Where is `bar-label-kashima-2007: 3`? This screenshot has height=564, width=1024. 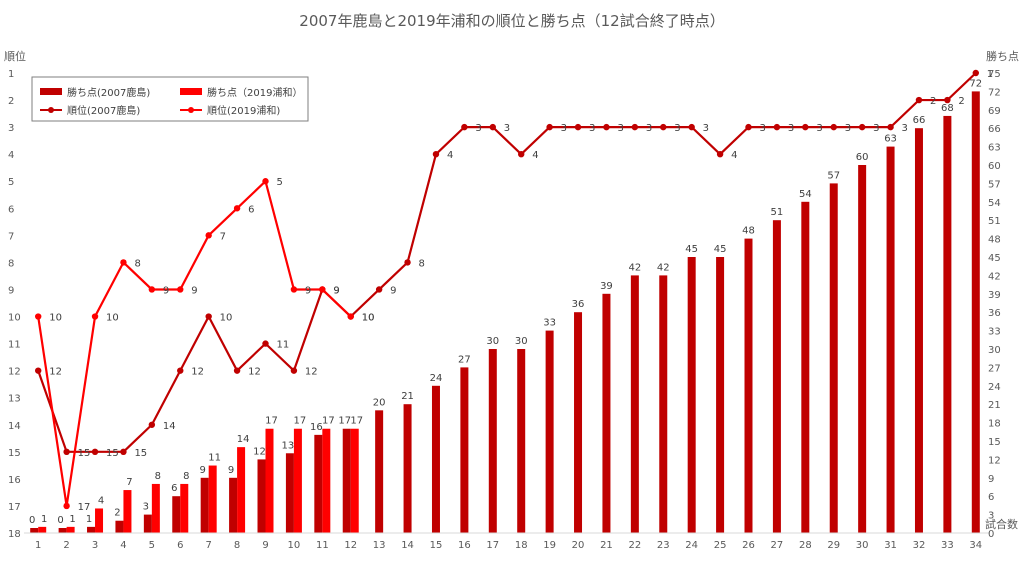 bar-label-kashima-2007: 3 is located at coordinates (146, 507).